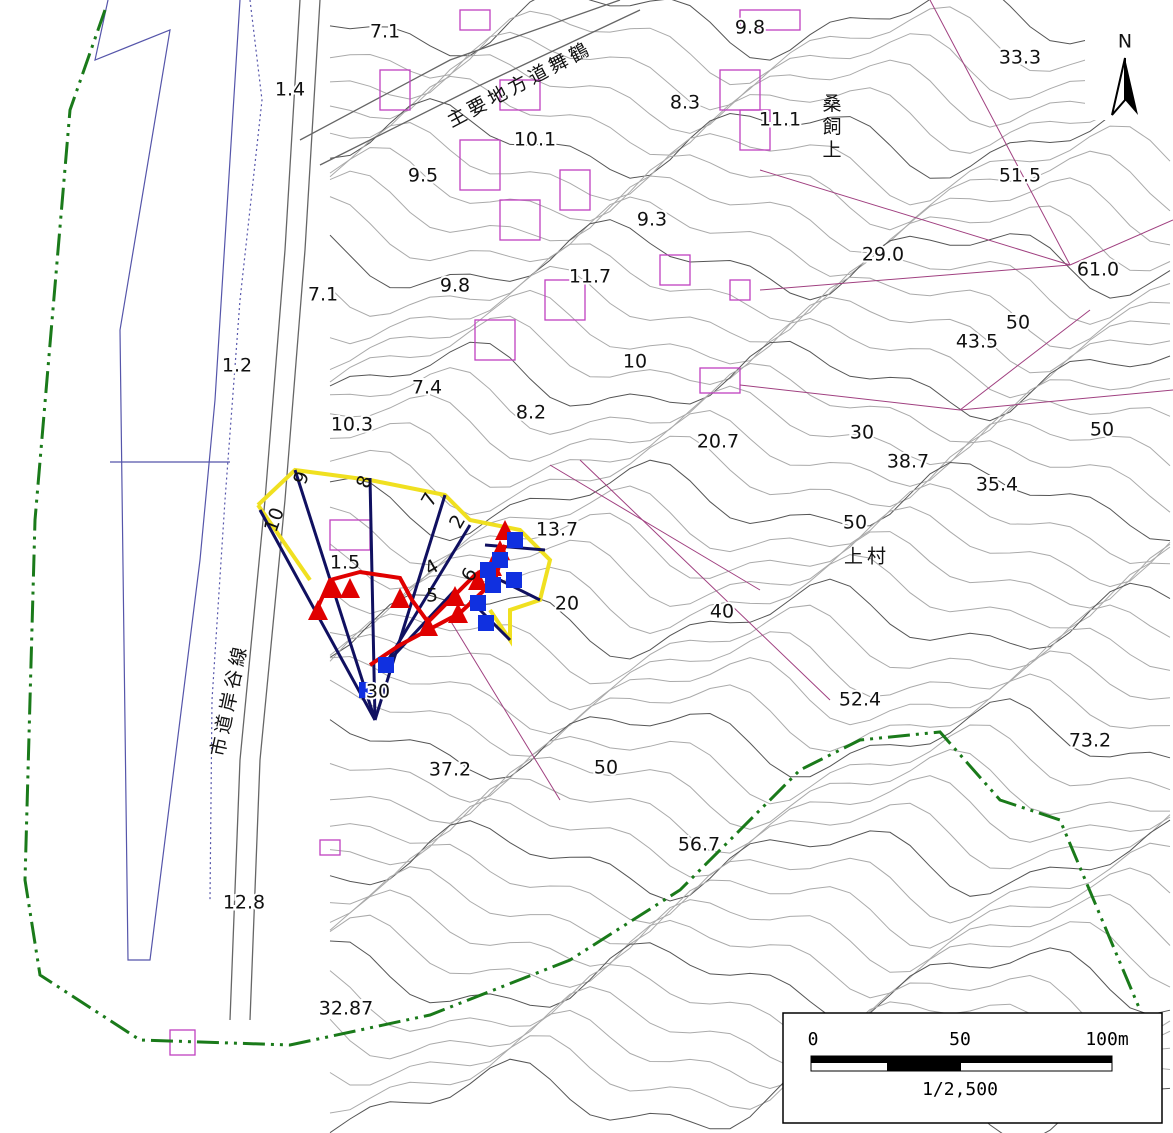 Image resolution: width=1173 pixels, height=1133 pixels. Describe the element at coordinates (977, 342) in the screenshot. I see `elevation-label: 43.5` at that location.